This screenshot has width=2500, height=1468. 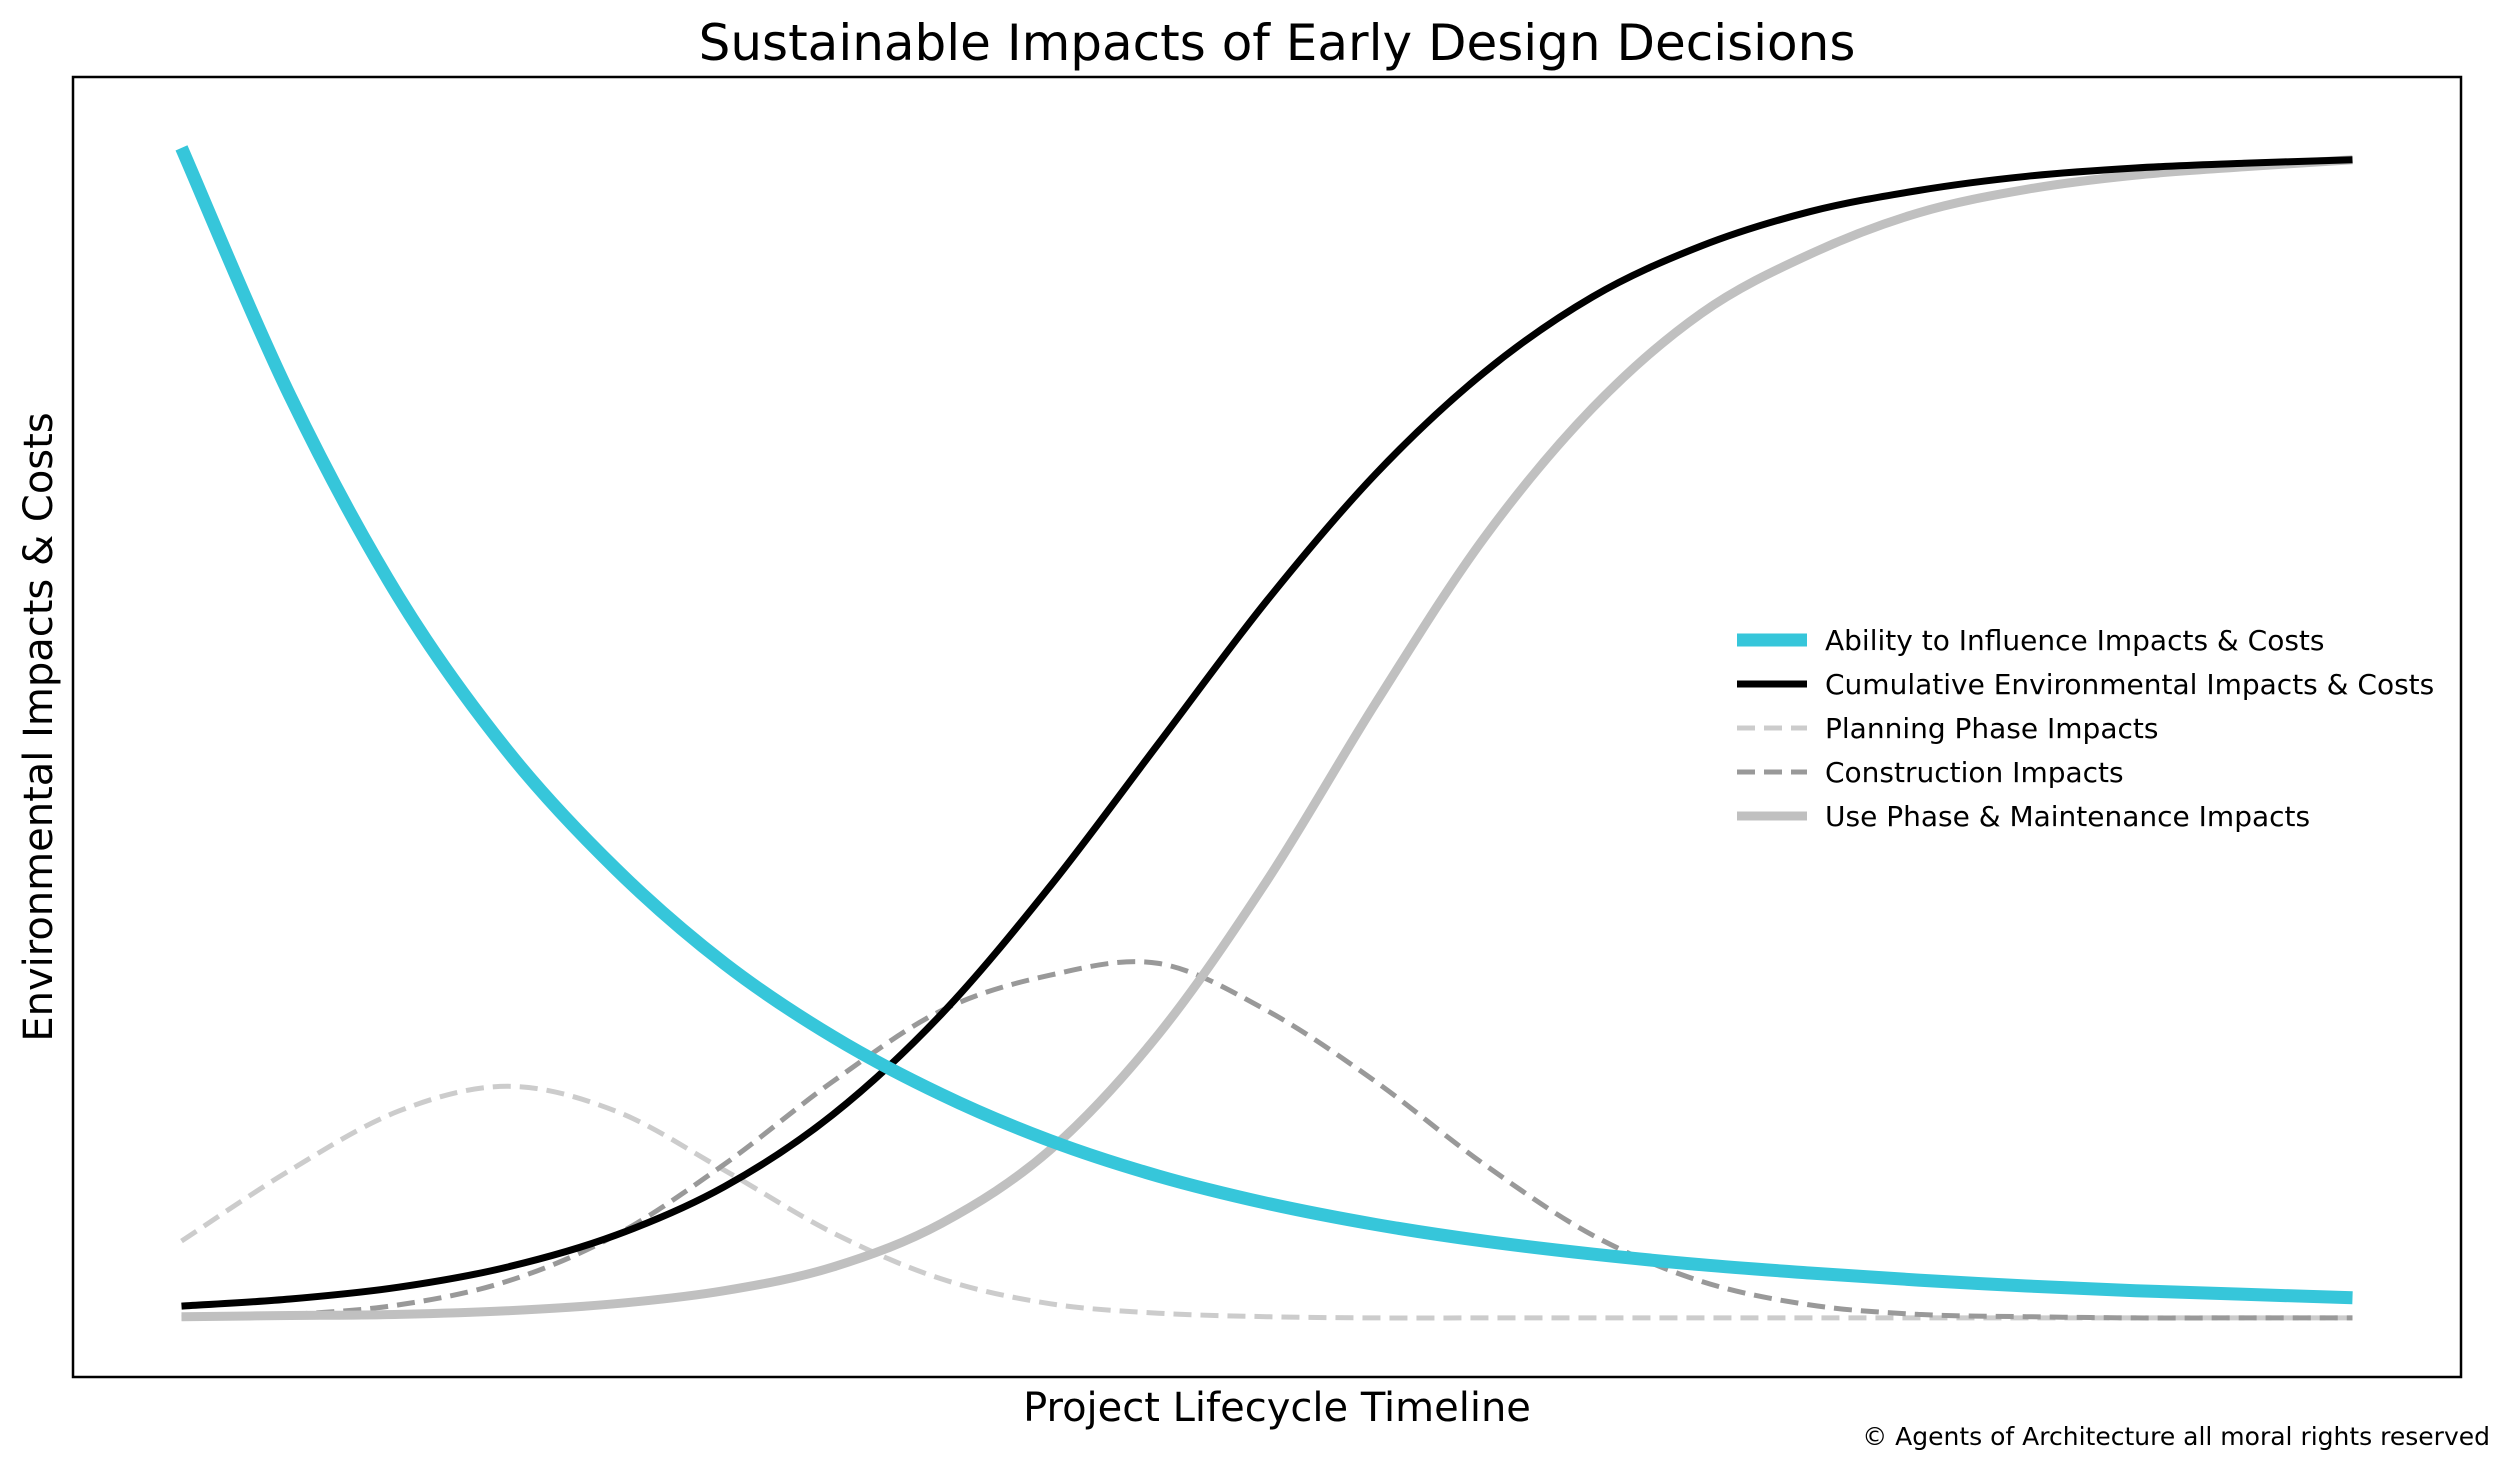 I want to click on series-line-planning-phase-impacts, so click(x=1266, y=1202).